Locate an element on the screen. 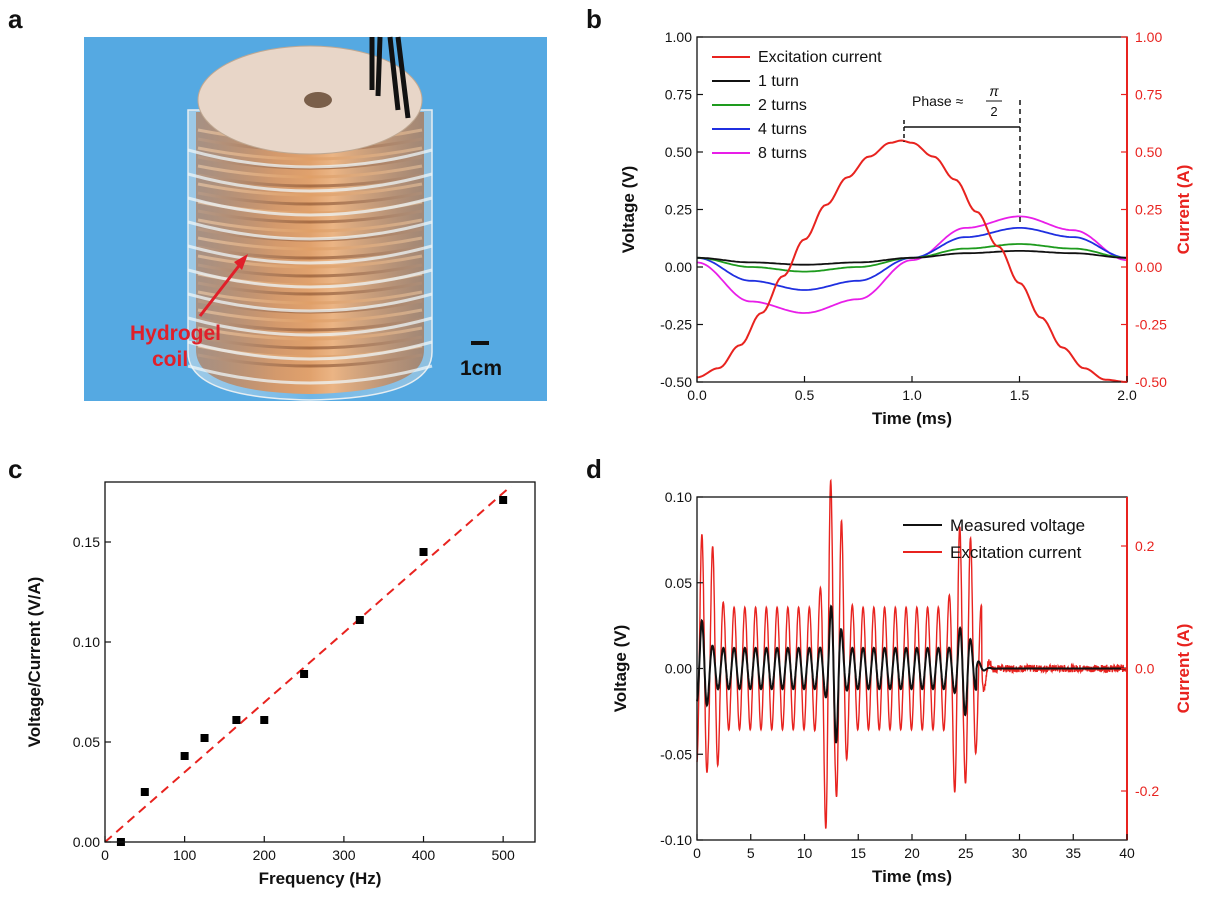  d-y2tick-label: 0.0 is located at coordinates (1145, 669).